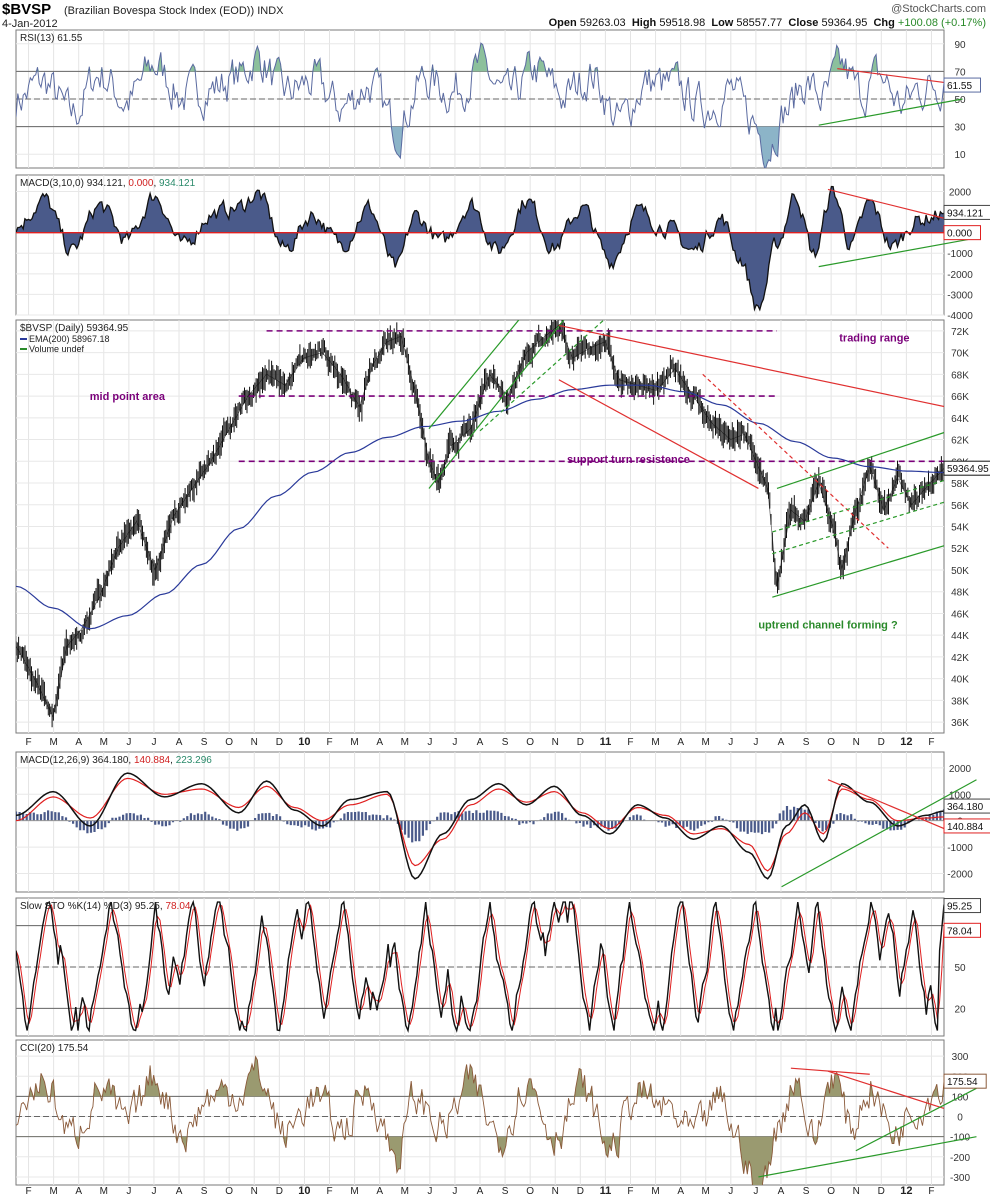 Image resolution: width=990 pixels, height=1204 pixels. Describe the element at coordinates (110, 760) in the screenshot. I see `title-part: 364.180` at that location.